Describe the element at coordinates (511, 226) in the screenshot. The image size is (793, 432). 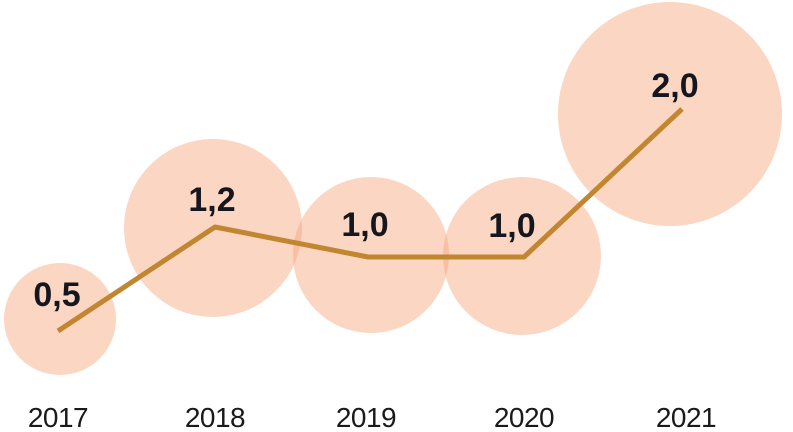
I see `value-label-2020: 1,0` at that location.